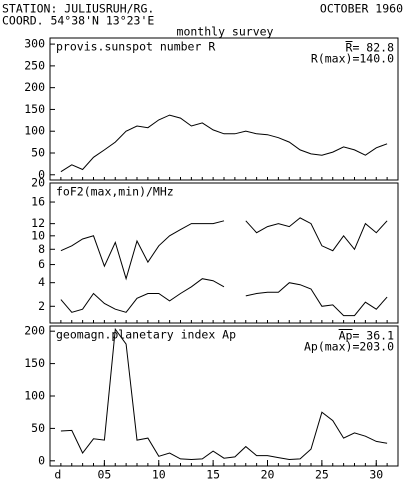  What do you see at coordinates (135, 47) in the screenshot?
I see `panel-title: provis.sunspot number R` at bounding box center [135, 47].